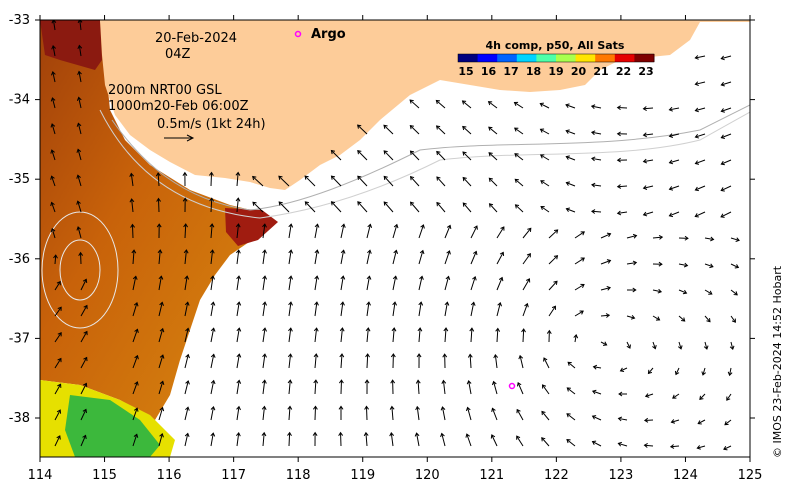  I want to click on argo-float-marker, so click(512, 386).